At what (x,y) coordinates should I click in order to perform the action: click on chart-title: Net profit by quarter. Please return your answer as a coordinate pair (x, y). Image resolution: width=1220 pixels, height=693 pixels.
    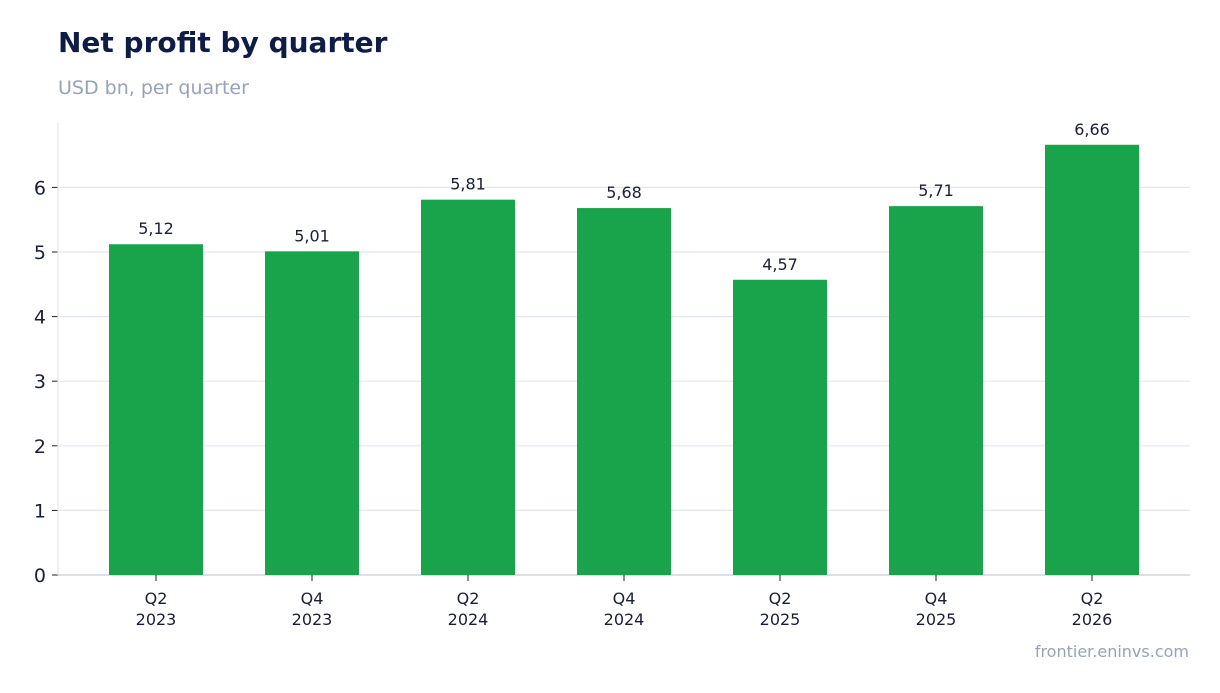
    Looking at the image, I should click on (223, 42).